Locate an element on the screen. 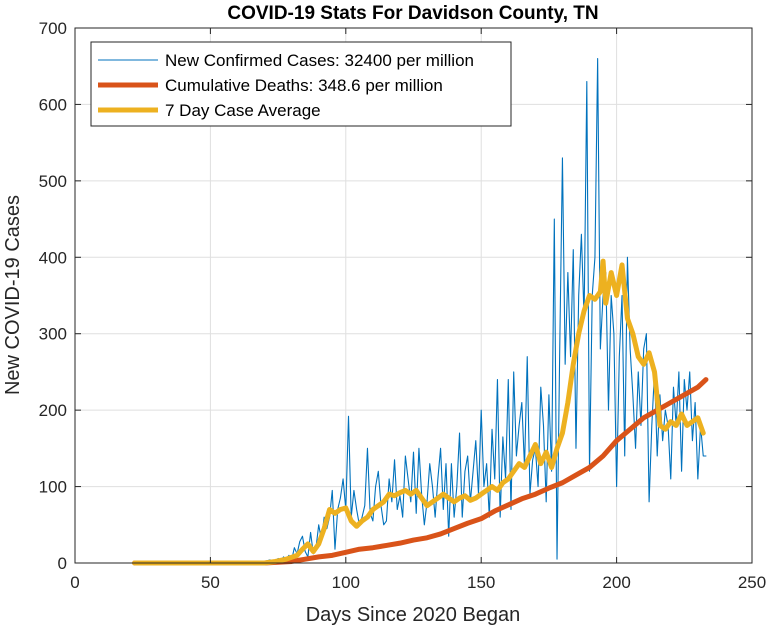  x-tick-label: 200 is located at coordinates (616, 582).